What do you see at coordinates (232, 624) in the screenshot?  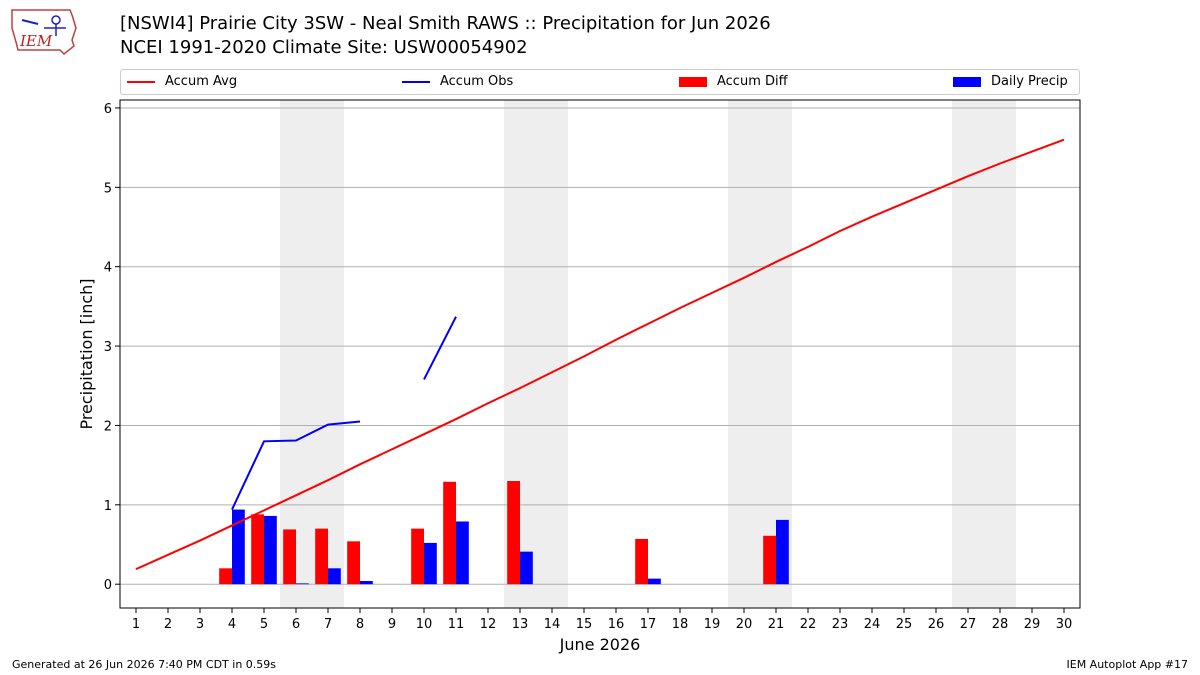 I see `x-tick-label: 4` at bounding box center [232, 624].